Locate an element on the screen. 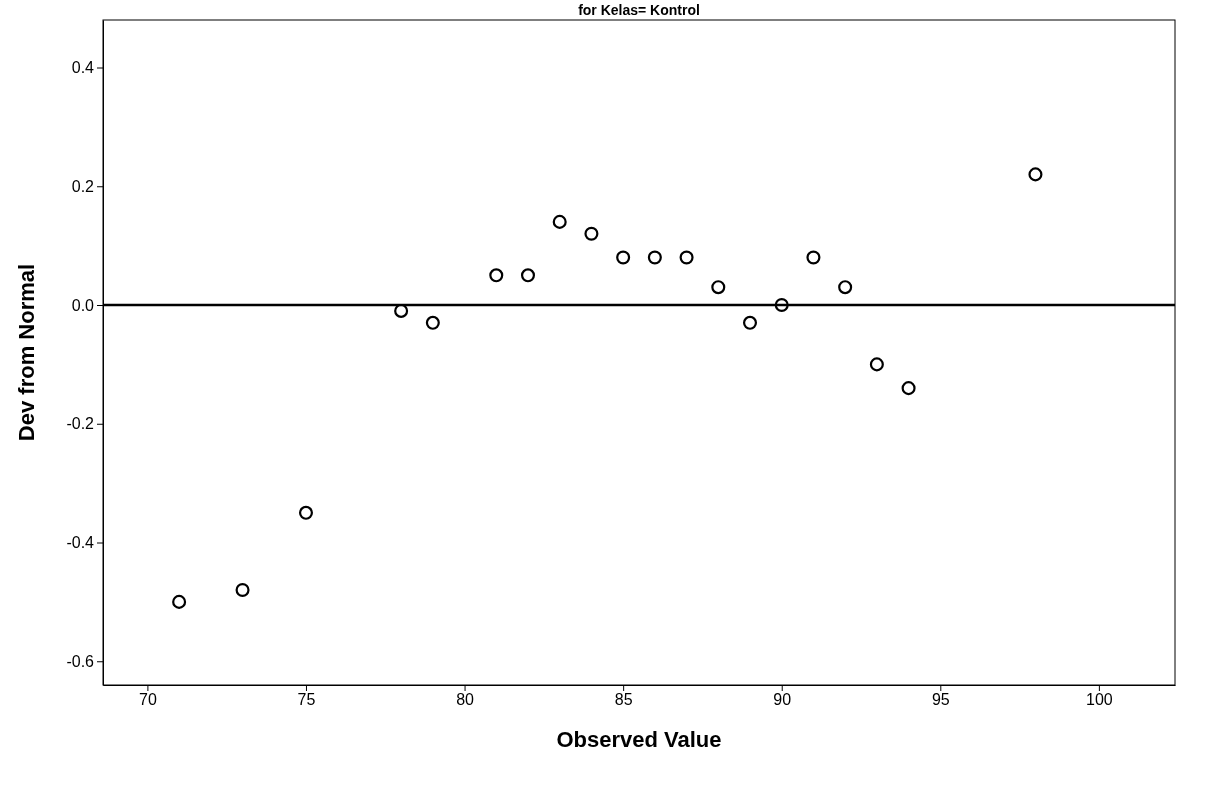 The height and width of the screenshot is (785, 1207). y-tick-label: -0.6 is located at coordinates (80, 661).